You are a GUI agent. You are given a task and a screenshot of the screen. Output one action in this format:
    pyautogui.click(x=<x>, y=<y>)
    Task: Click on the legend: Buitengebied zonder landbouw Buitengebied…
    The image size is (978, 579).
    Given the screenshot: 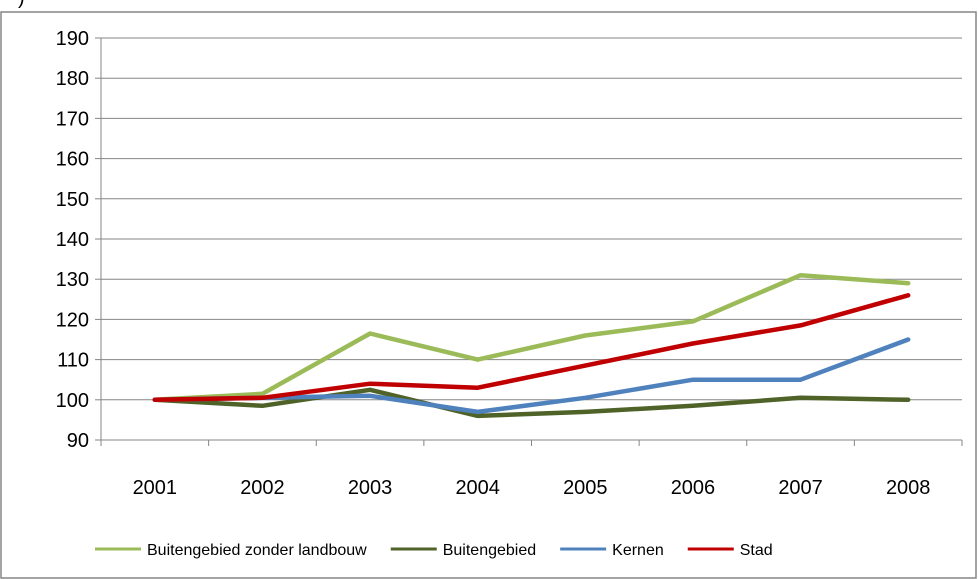 What is the action you would take?
    pyautogui.click(x=434, y=550)
    